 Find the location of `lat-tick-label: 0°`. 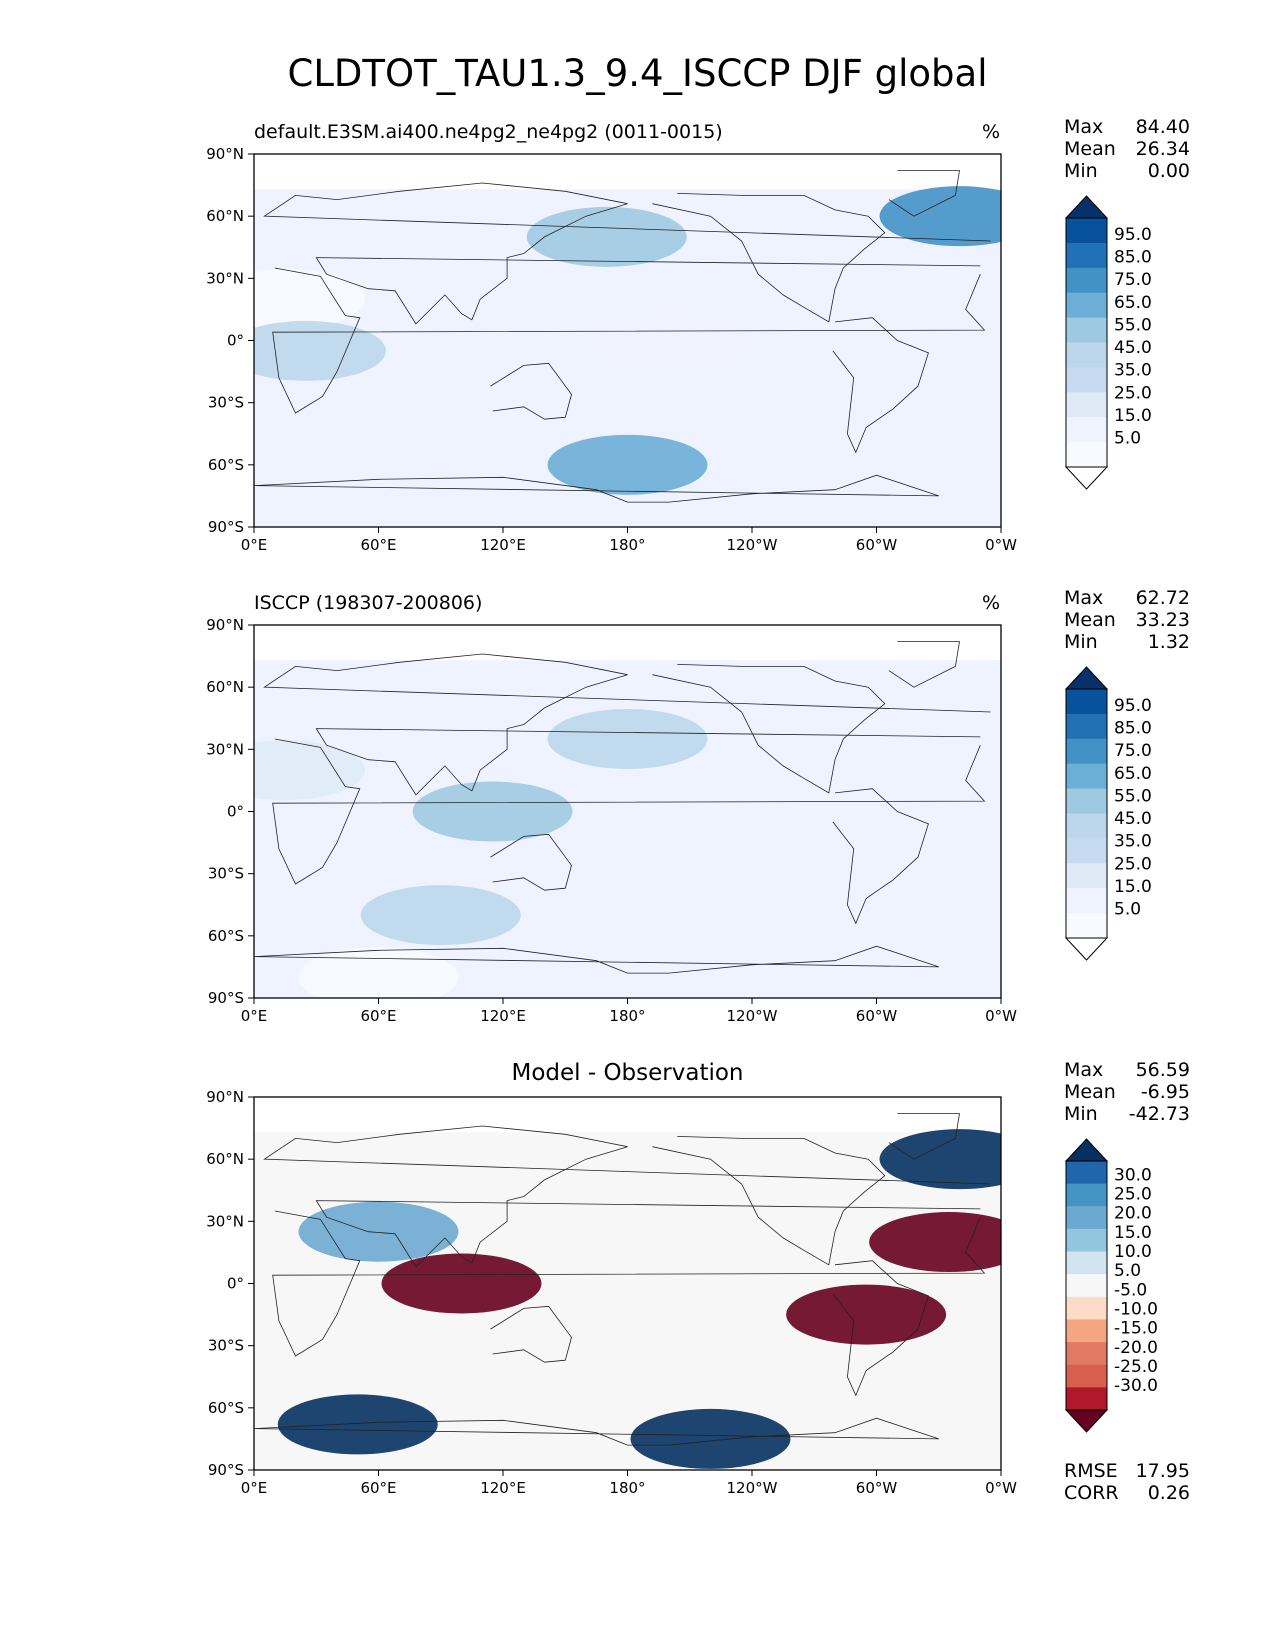

lat-tick-label: 0° is located at coordinates (235, 341).